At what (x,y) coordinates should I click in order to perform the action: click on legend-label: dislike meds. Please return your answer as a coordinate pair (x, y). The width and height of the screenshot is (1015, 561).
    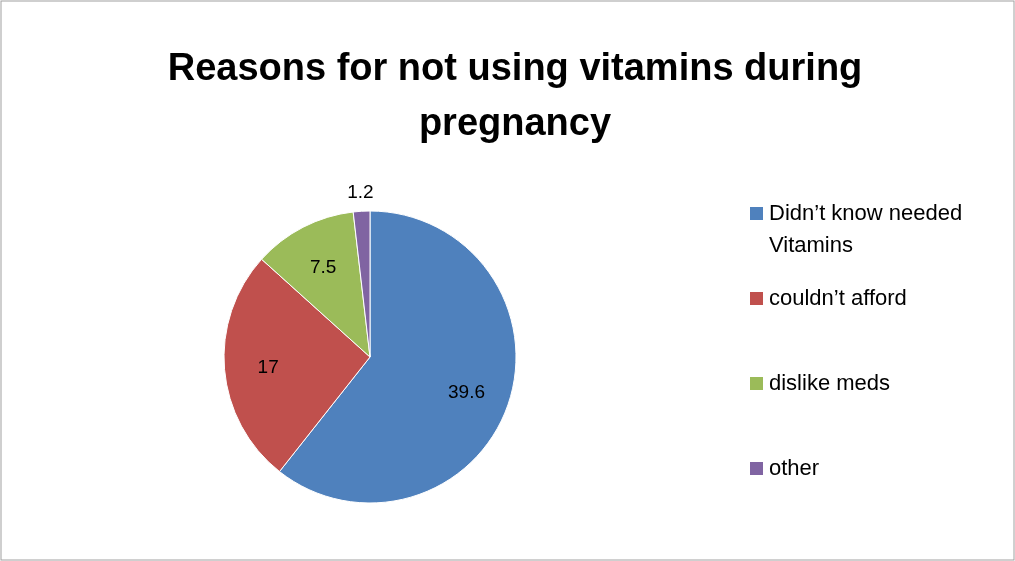
    Looking at the image, I should click on (830, 382).